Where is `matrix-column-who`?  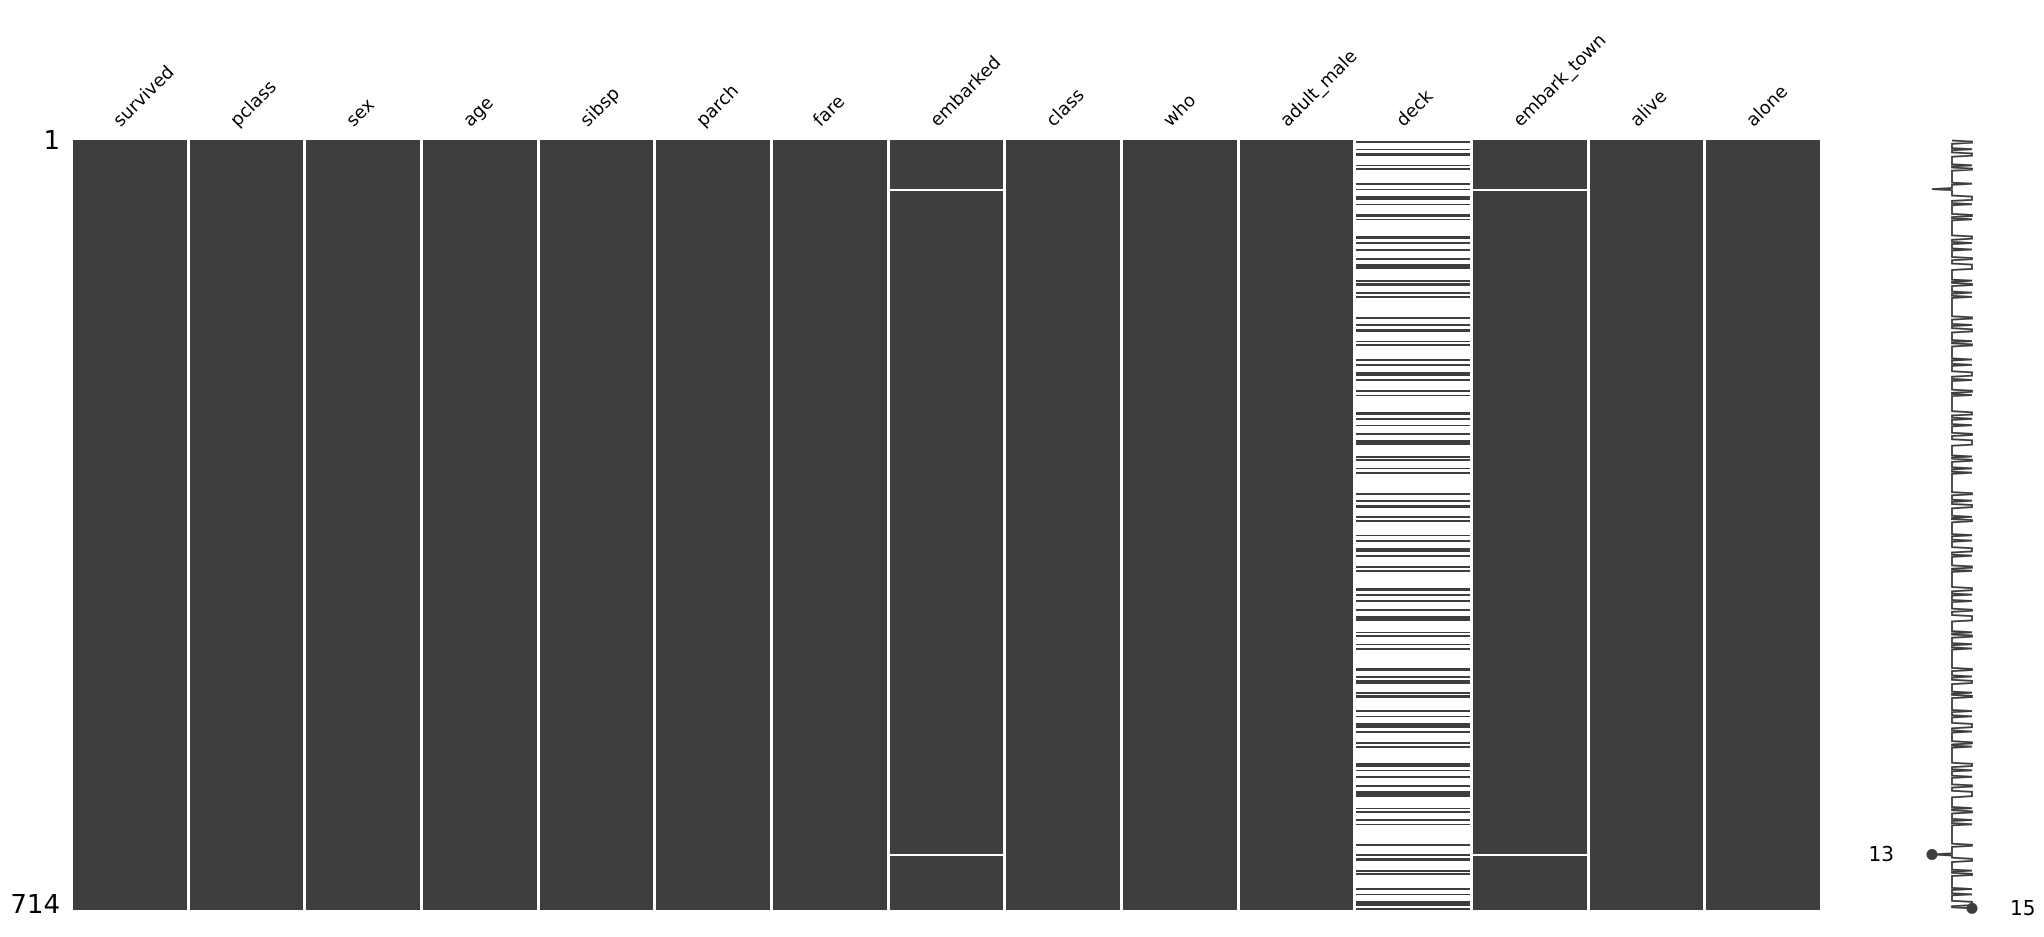 matrix-column-who is located at coordinates (1179, 525).